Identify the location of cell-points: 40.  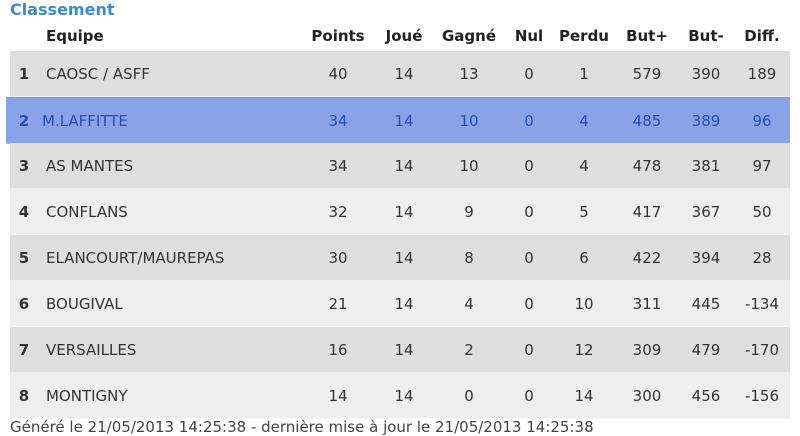
(338, 73).